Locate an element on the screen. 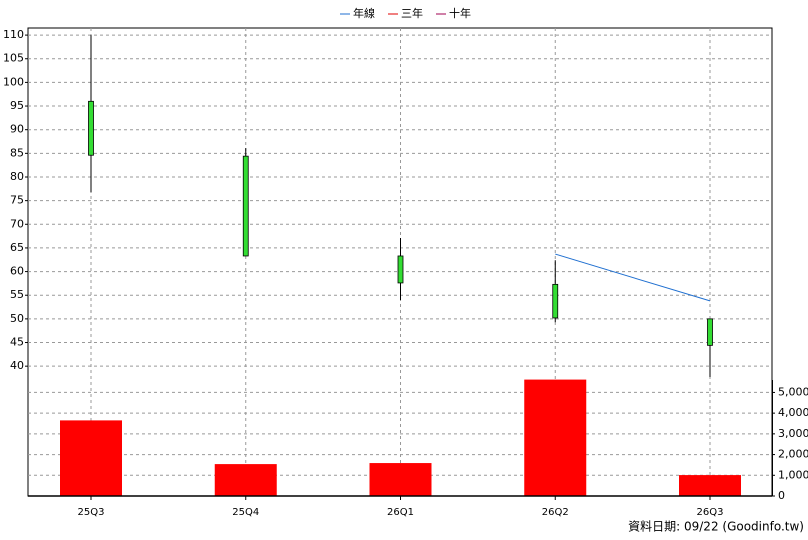  legend-label: 年線 is located at coordinates (364, 13).